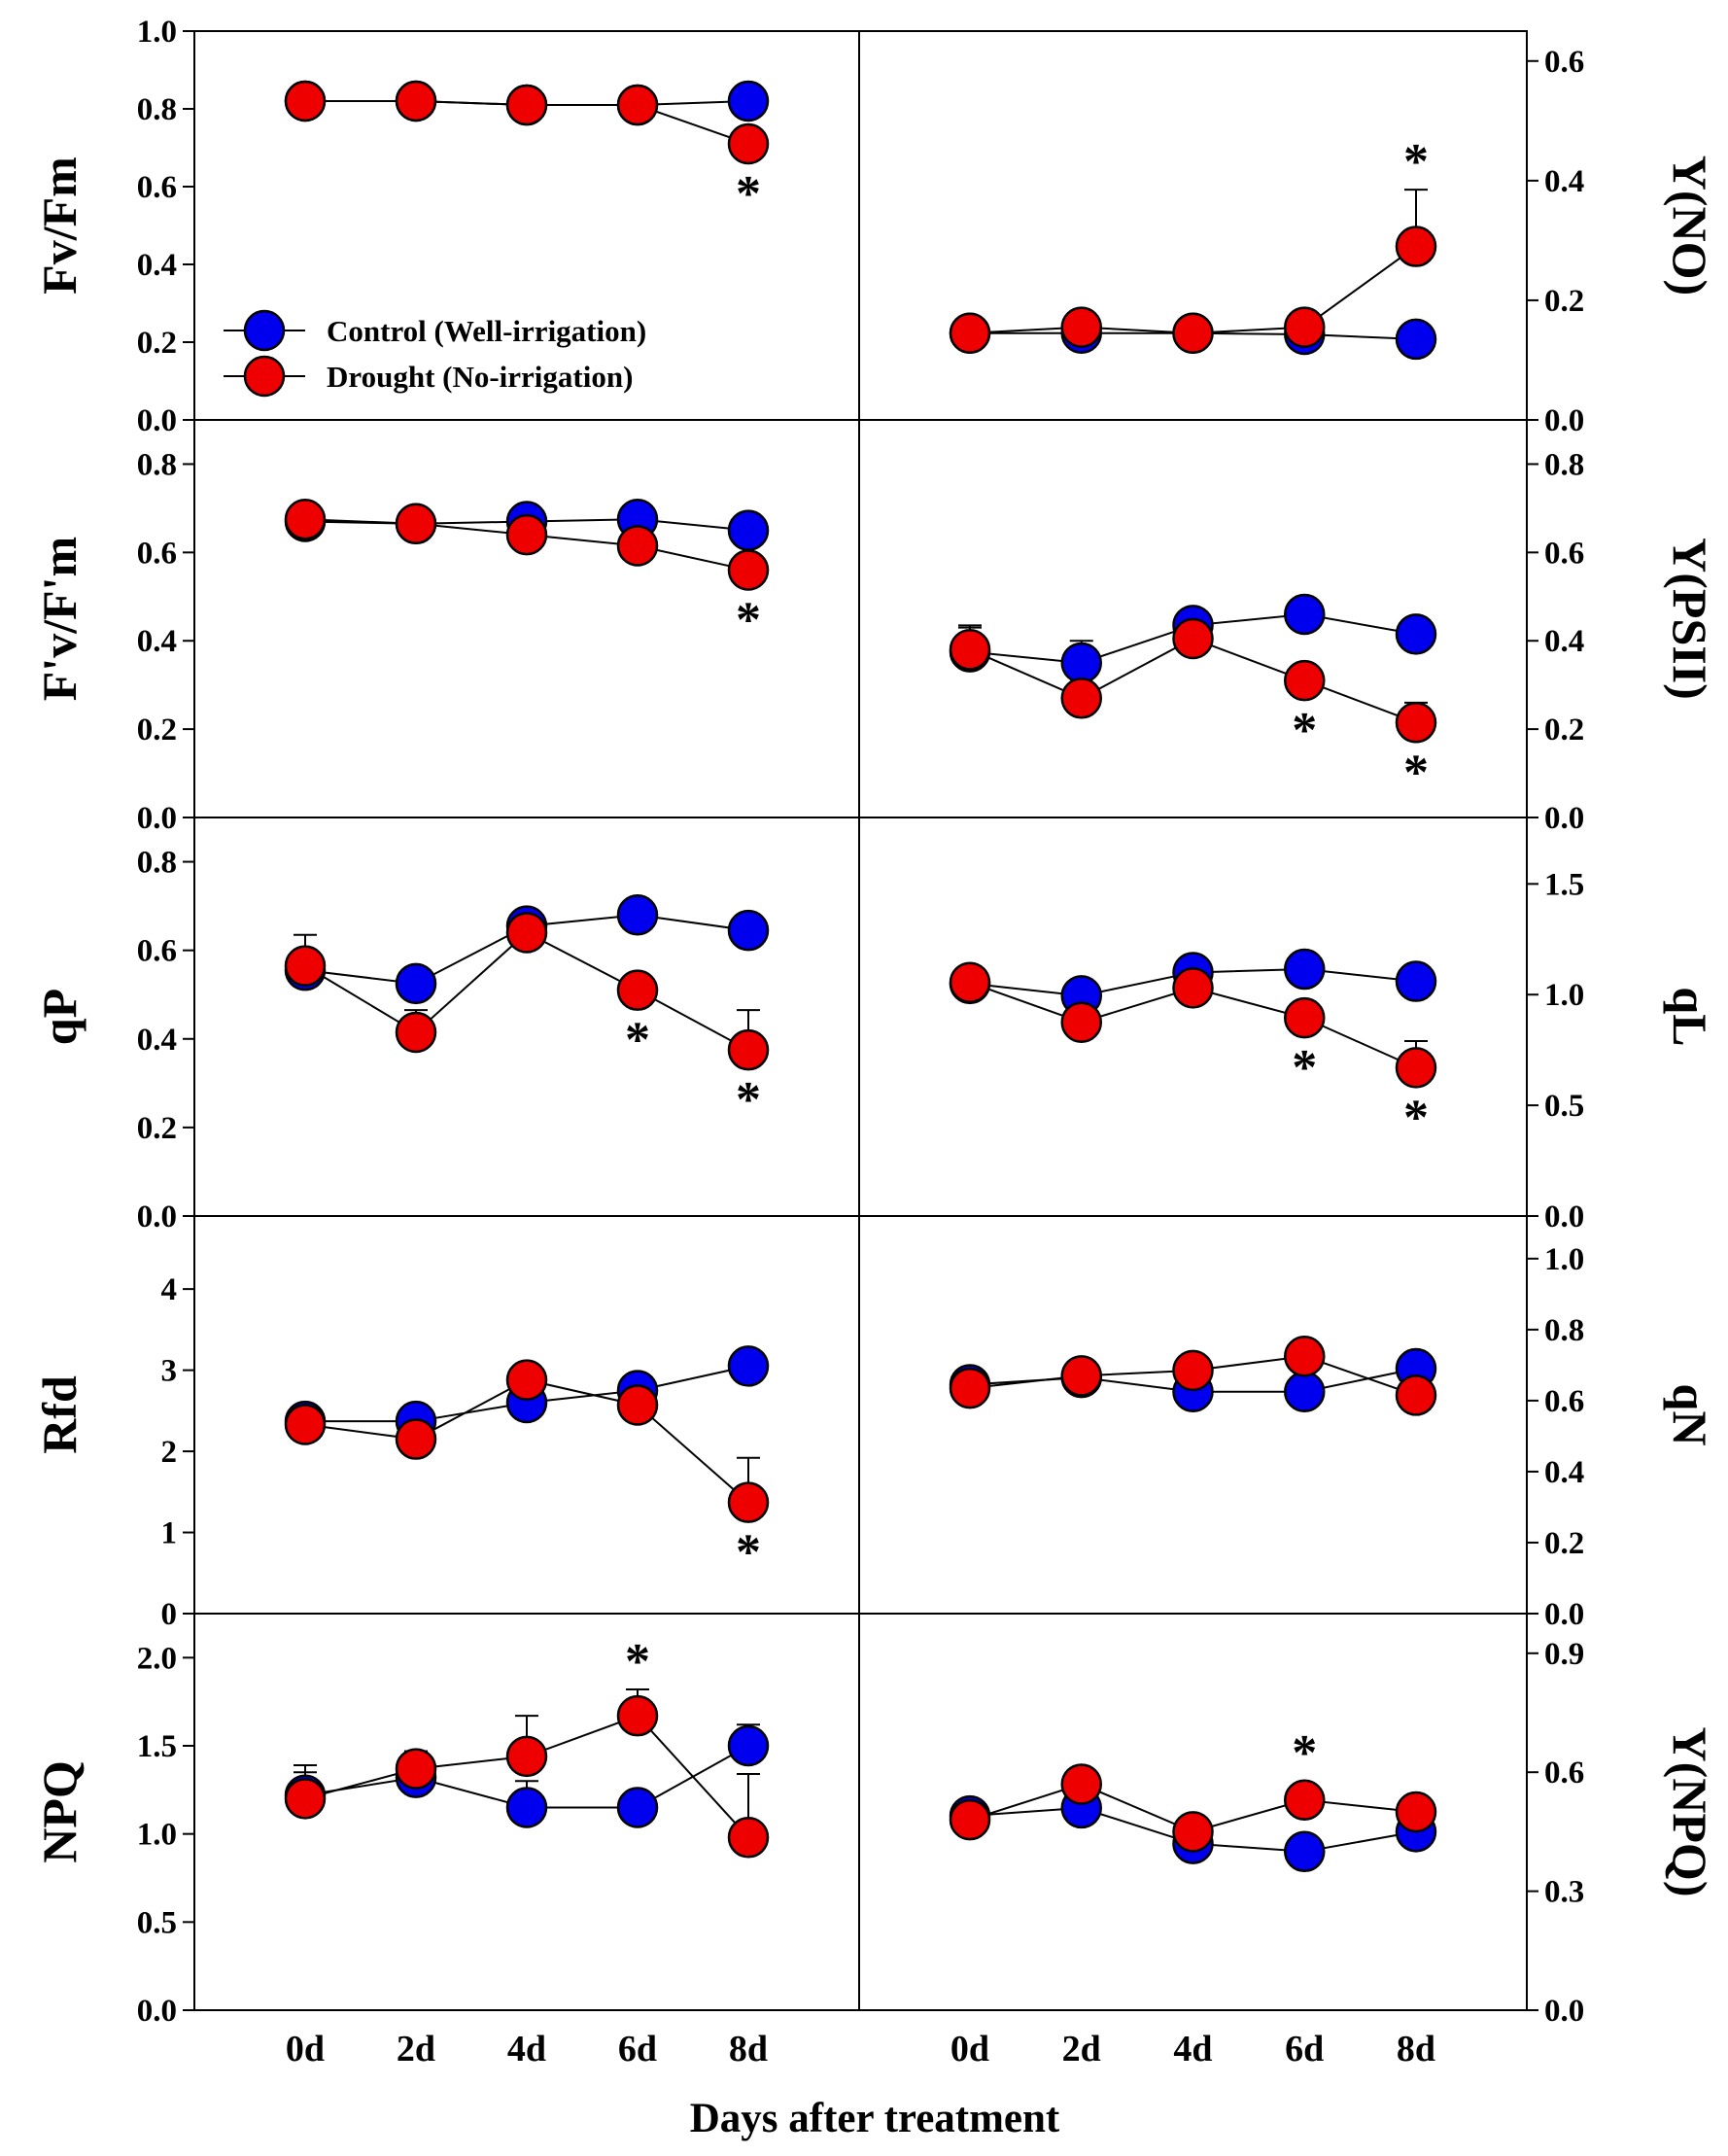 The height and width of the screenshot is (2156, 1728). What do you see at coordinates (59, 1017) in the screenshot?
I see `y-axis-label: qP` at bounding box center [59, 1017].